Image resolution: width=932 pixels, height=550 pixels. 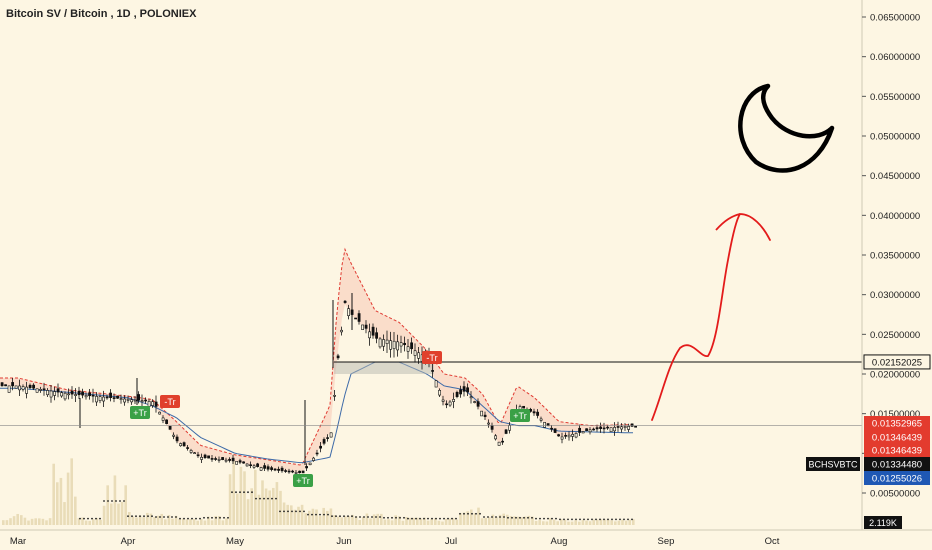 What do you see at coordinates (786, 128) in the screenshot?
I see `crescent-moon-icon` at bounding box center [786, 128].